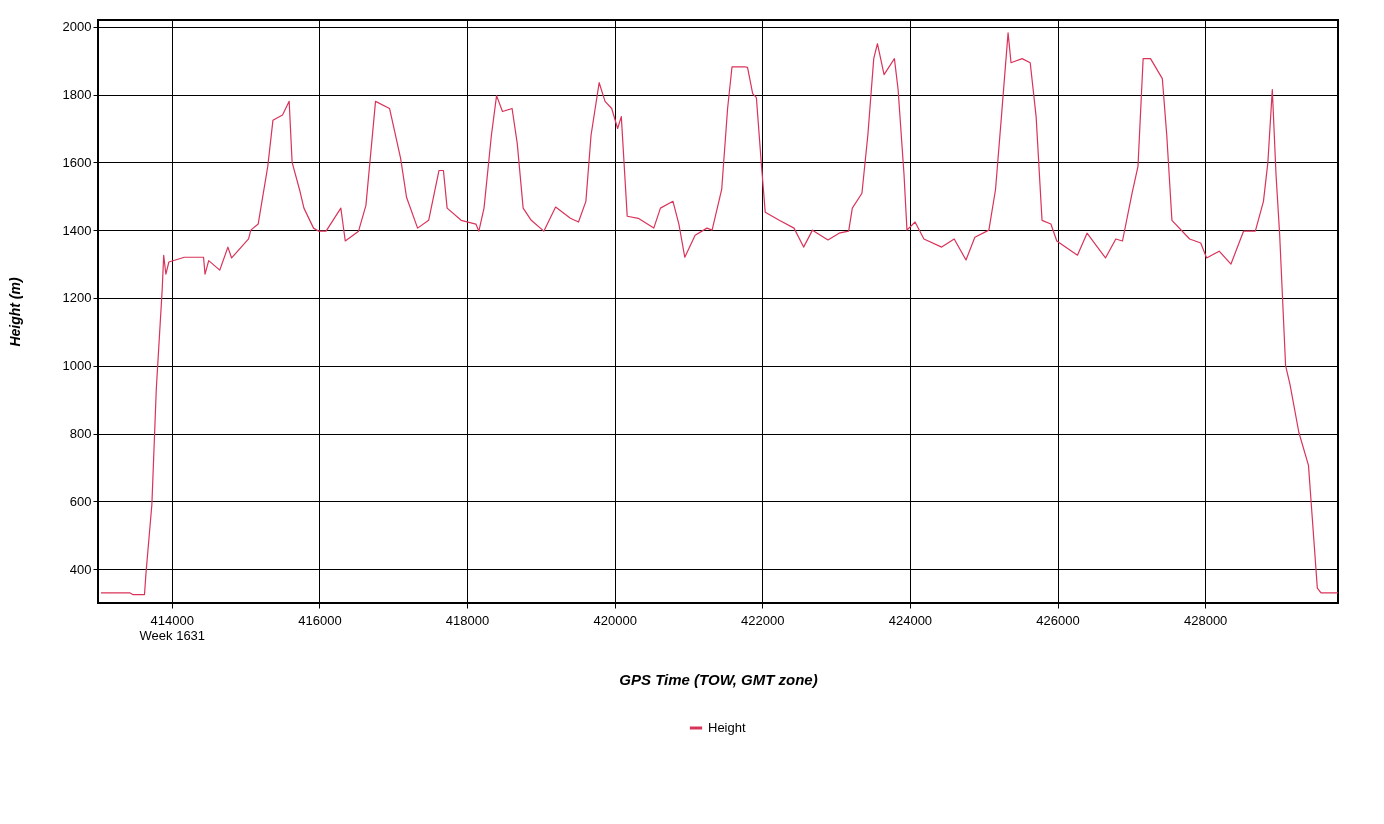 This screenshot has width=1384, height=824. Describe the element at coordinates (77, 366) in the screenshot. I see `y-tick-label: 1000` at that location.